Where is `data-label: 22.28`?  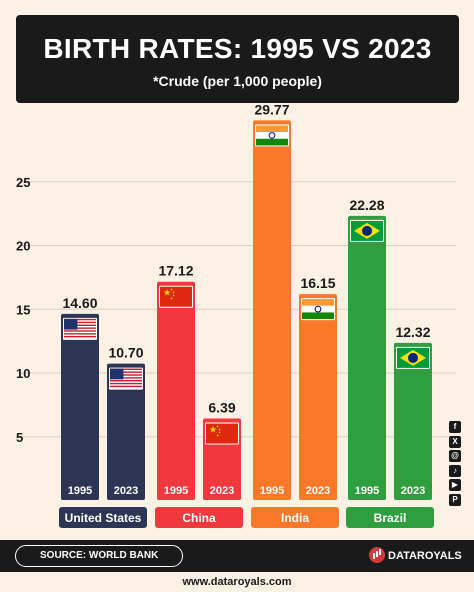 data-label: 22.28 is located at coordinates (366, 205).